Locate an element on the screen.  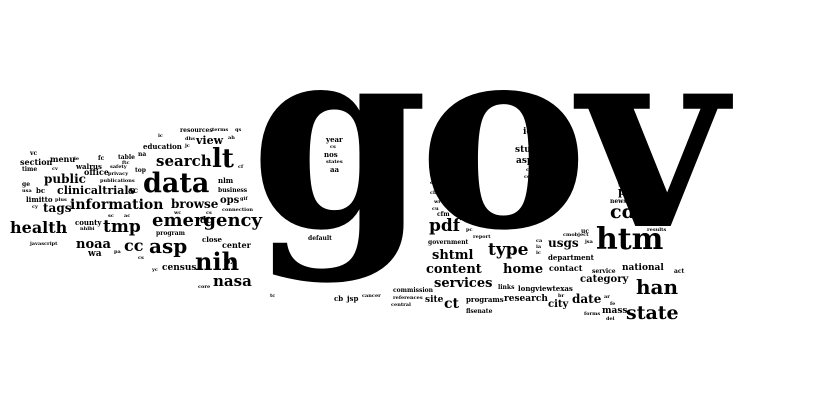
cloud-word: ah is located at coordinates (231, 138).